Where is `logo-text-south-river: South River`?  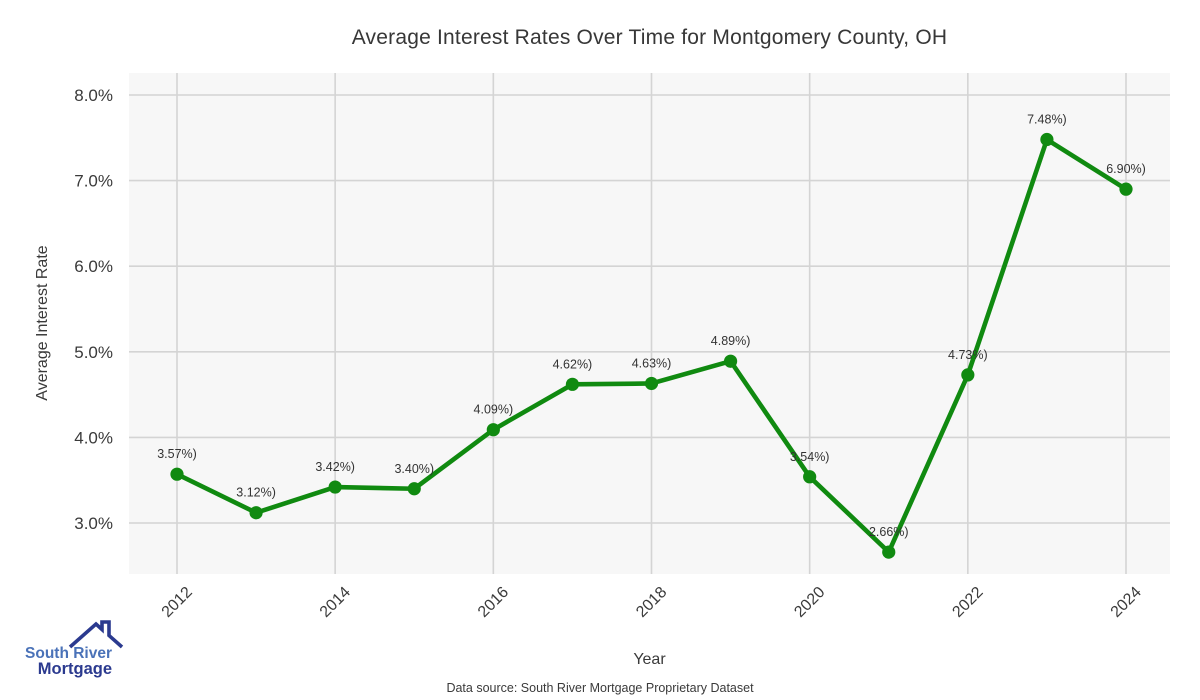 logo-text-south-river: South River is located at coordinates (68, 653).